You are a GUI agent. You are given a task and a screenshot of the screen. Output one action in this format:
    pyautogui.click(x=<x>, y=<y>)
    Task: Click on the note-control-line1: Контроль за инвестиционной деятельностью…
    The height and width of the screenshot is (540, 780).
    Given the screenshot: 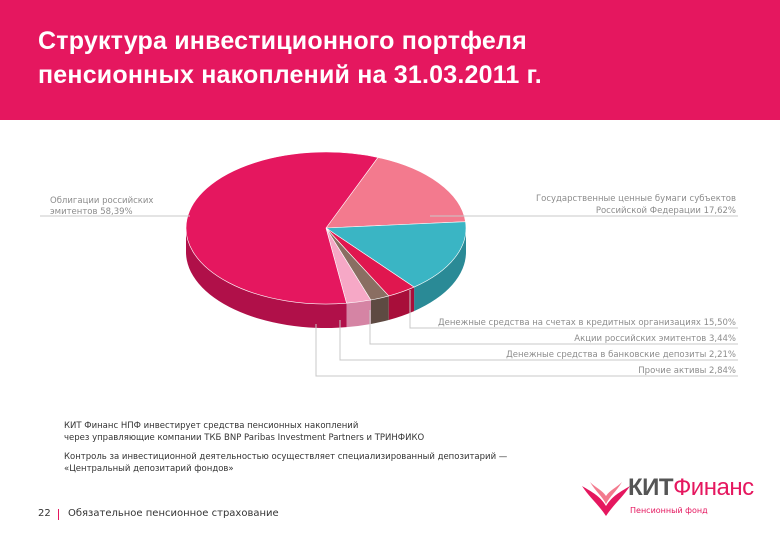 What is the action you would take?
    pyautogui.click(x=286, y=457)
    